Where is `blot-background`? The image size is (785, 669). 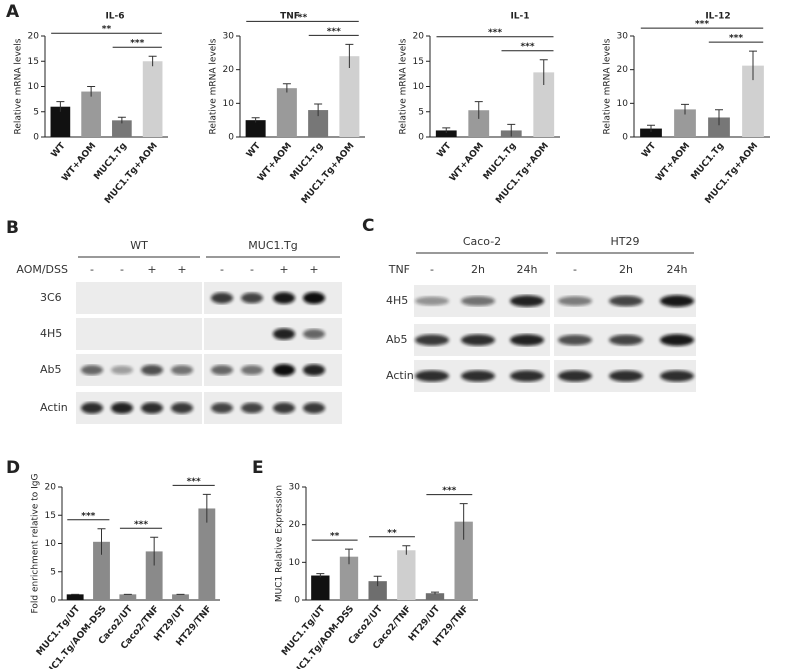
blot-background is located at coordinates (139, 298).